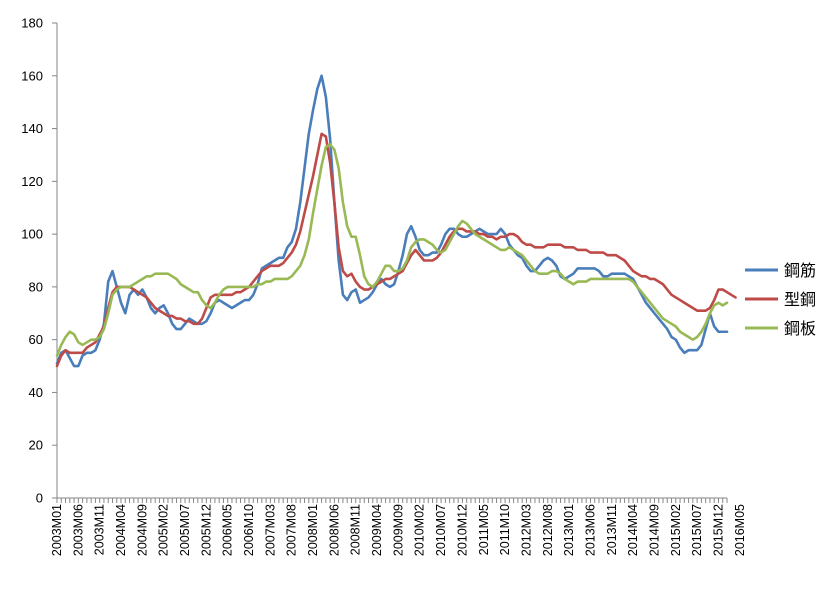 The height and width of the screenshot is (605, 833). What do you see at coordinates (206, 530) in the screenshot?
I see `x-tick-label: 2005M12` at bounding box center [206, 530].